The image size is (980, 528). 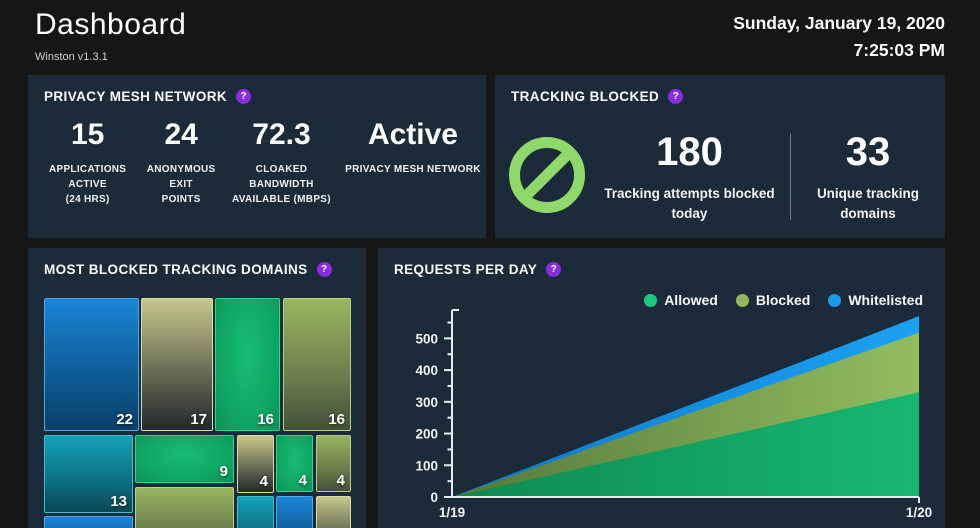 What do you see at coordinates (257, 89) in the screenshot?
I see `privacy-mesh-title-row: PRIVACY MESH NETWORK ?` at bounding box center [257, 89].